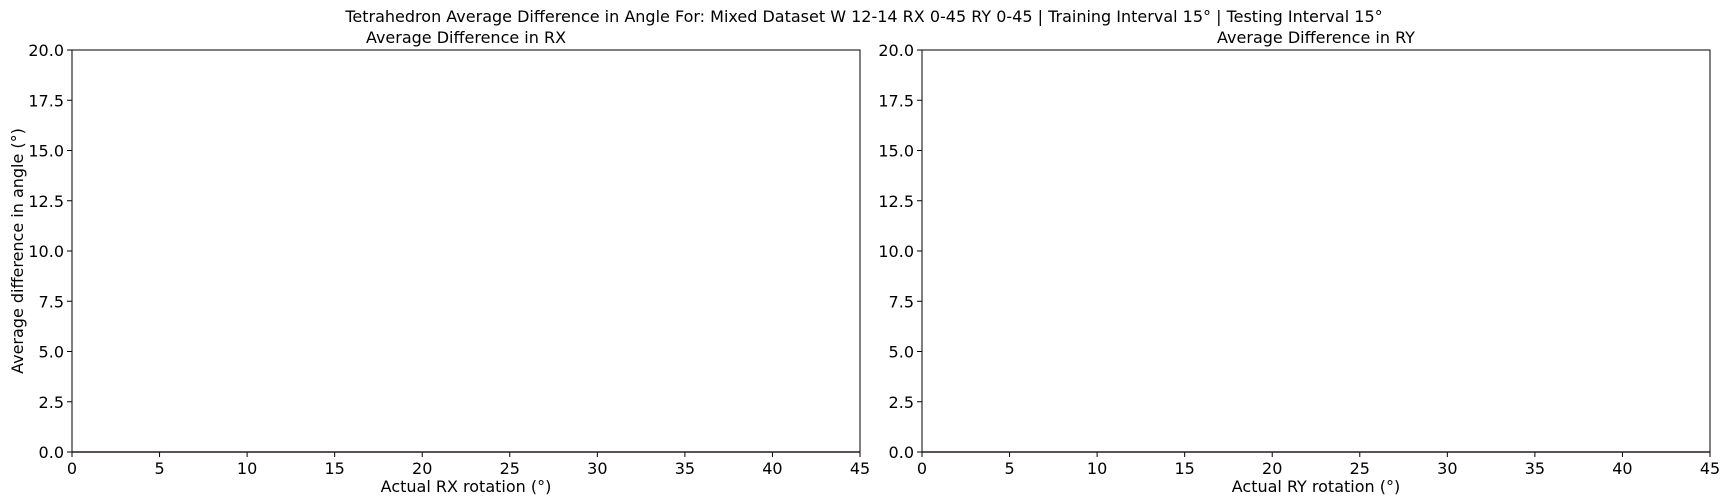 This screenshot has width=1728, height=504. I want to click on y-axis-label: Average difference in angle (°), so click(17, 251).